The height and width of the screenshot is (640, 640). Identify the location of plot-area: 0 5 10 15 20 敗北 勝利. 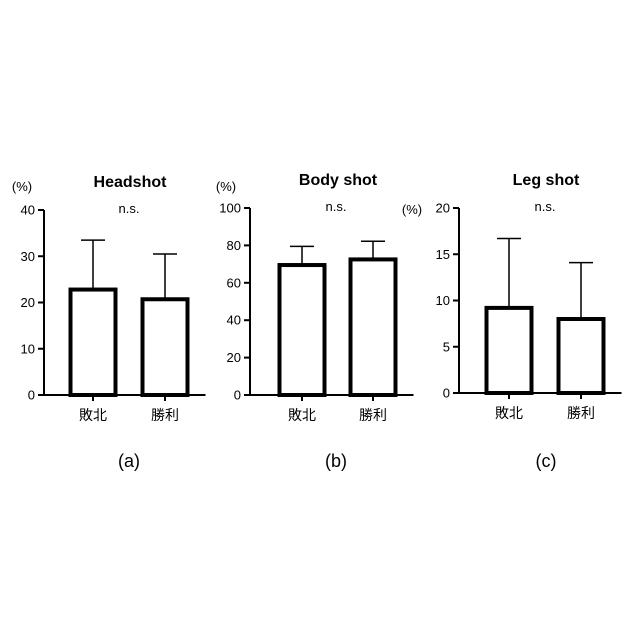
(529, 311).